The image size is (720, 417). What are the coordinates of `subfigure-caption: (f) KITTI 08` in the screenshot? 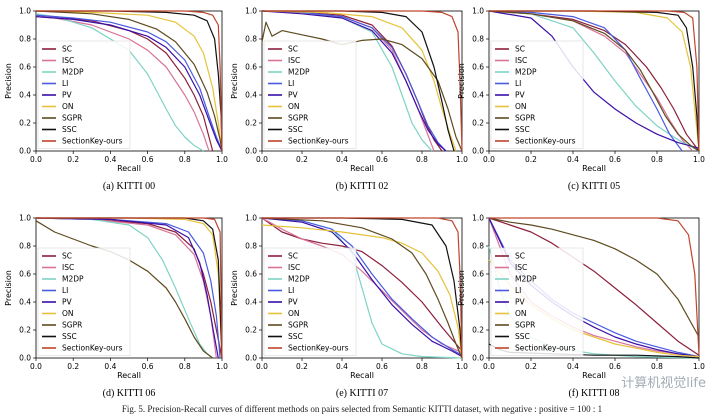 It's located at (593, 393).